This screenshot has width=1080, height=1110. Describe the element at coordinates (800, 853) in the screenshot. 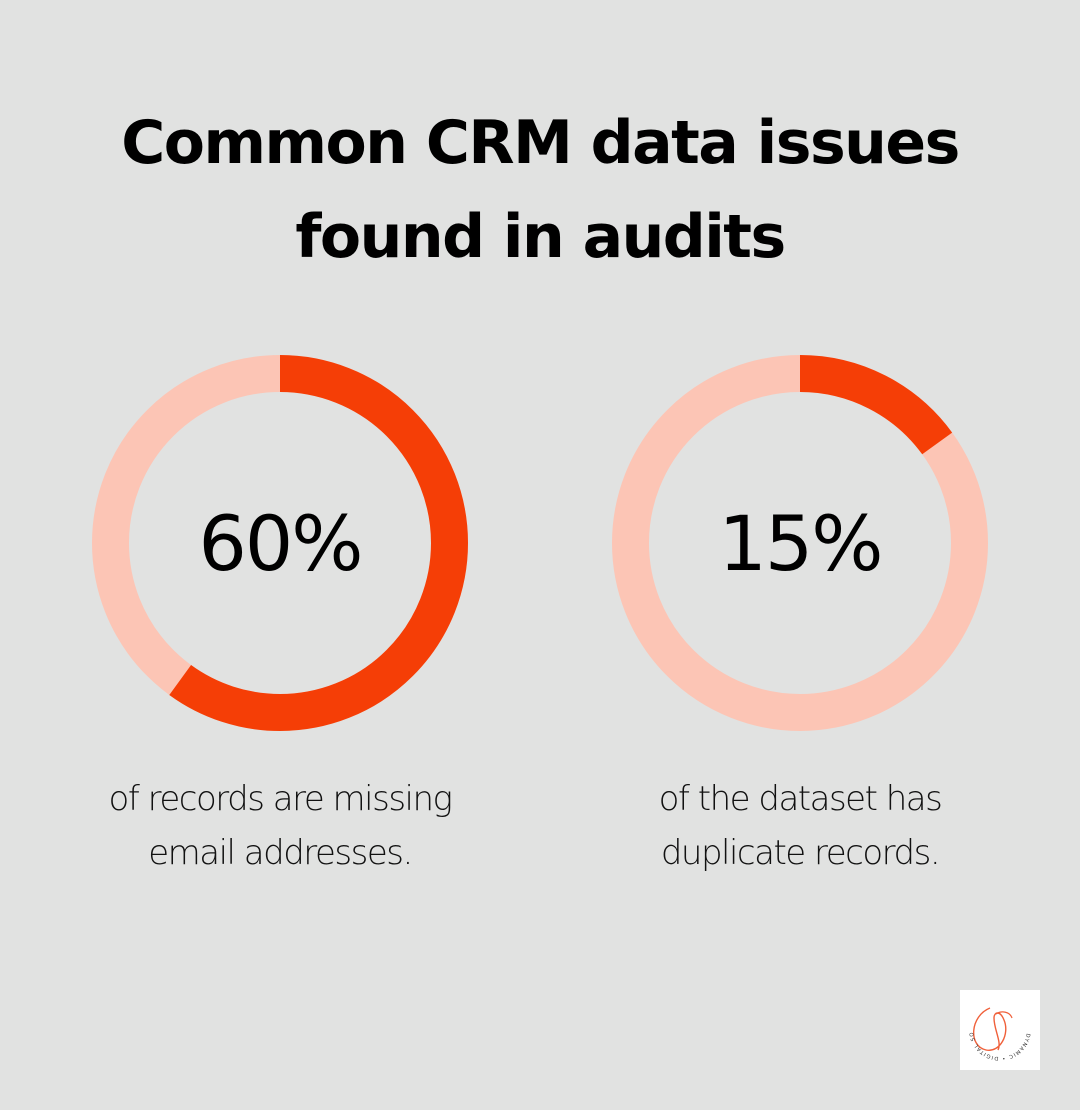

I see `caption-line-2: duplicate records.` at that location.